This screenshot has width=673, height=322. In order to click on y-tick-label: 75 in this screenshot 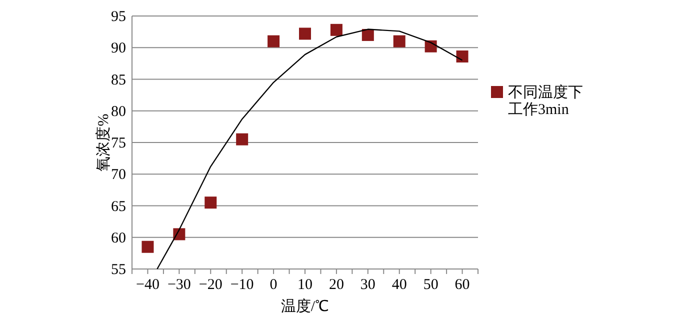, I will do `click(118, 144)`.